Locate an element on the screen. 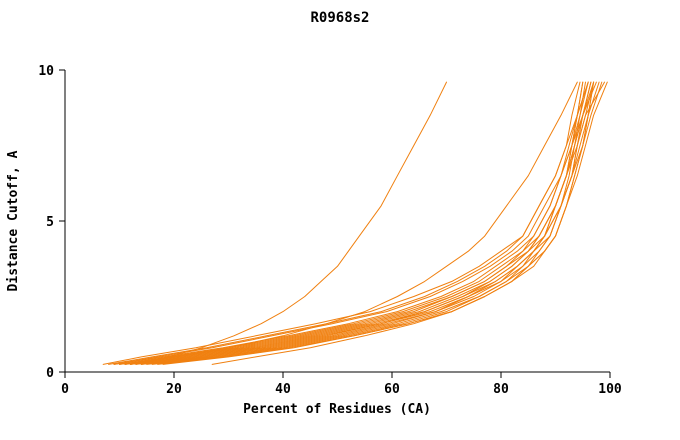 The width and height of the screenshot is (680, 440). x-tick-label: 80 is located at coordinates (501, 389).